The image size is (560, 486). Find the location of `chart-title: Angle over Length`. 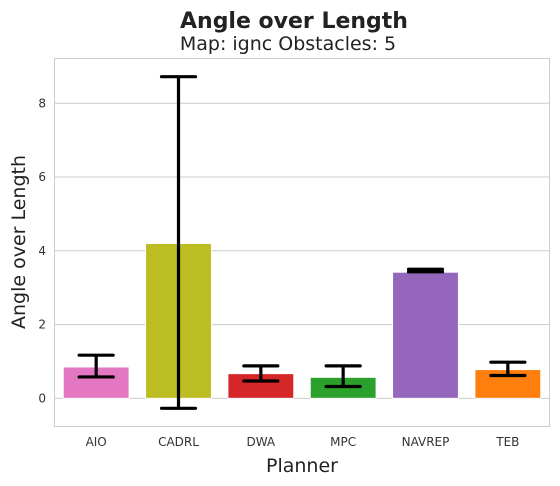

chart-title: Angle over Length is located at coordinates (294, 21).